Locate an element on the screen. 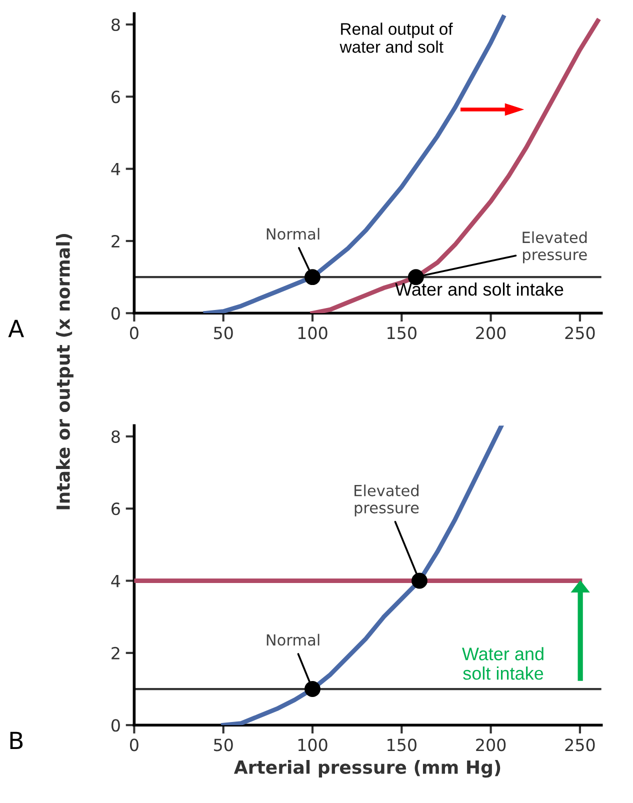  y-axis-title: Intake or output (x normal) is located at coordinates (65, 372).